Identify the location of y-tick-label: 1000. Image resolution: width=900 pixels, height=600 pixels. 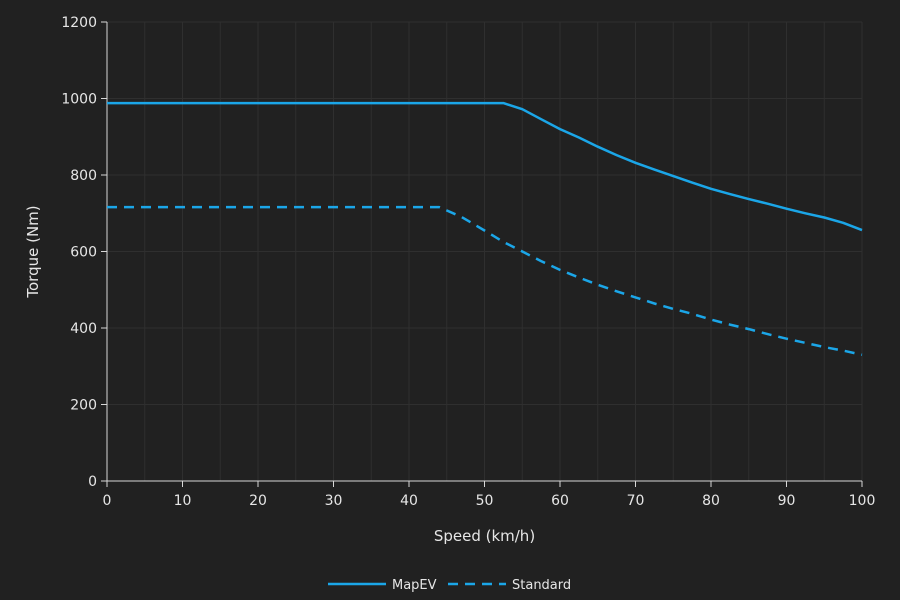
(79, 100).